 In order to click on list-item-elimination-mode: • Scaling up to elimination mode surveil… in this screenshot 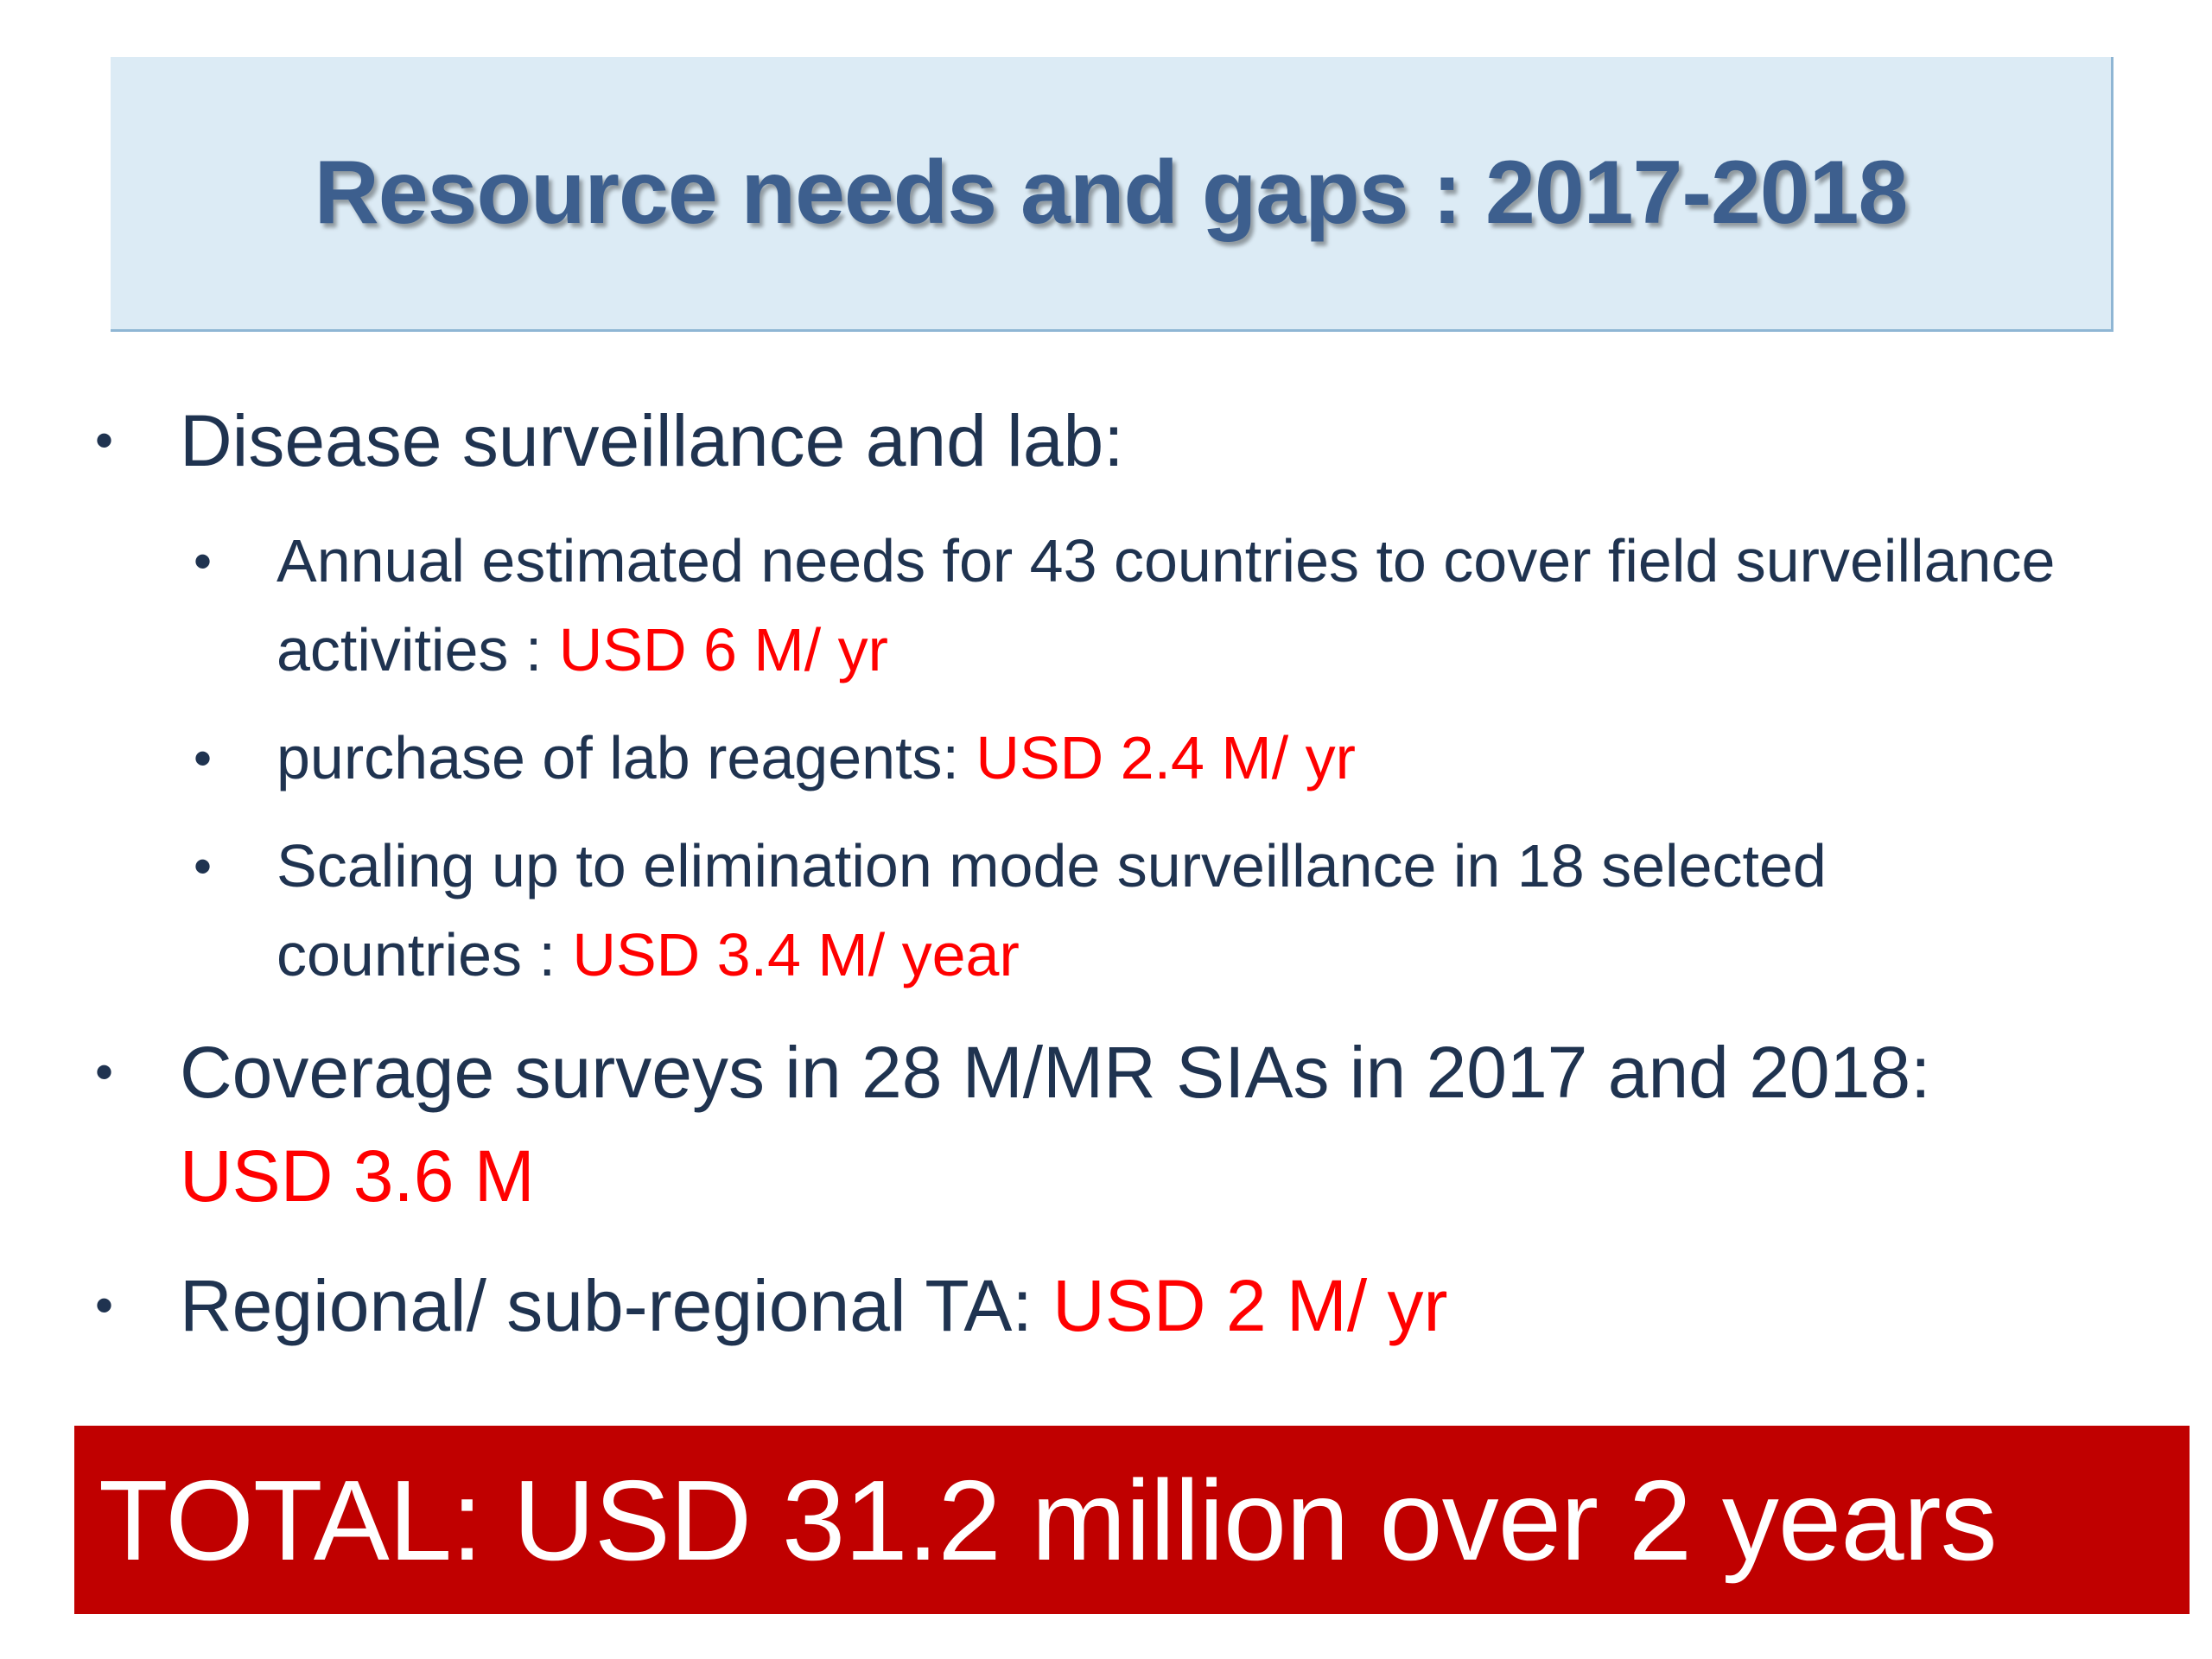, I will do `click(1037, 911)`.